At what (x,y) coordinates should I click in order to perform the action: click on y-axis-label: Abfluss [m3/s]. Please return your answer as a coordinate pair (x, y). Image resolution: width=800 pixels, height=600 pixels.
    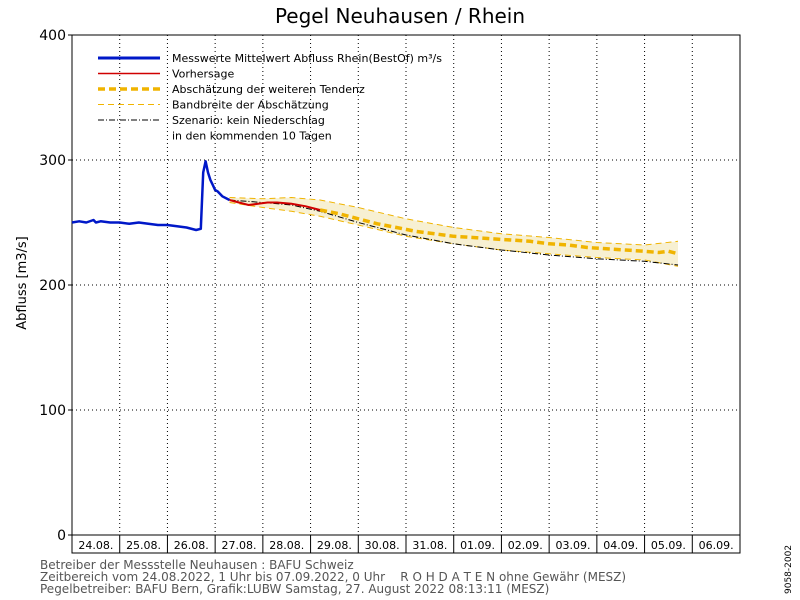
    Looking at the image, I should click on (22, 282).